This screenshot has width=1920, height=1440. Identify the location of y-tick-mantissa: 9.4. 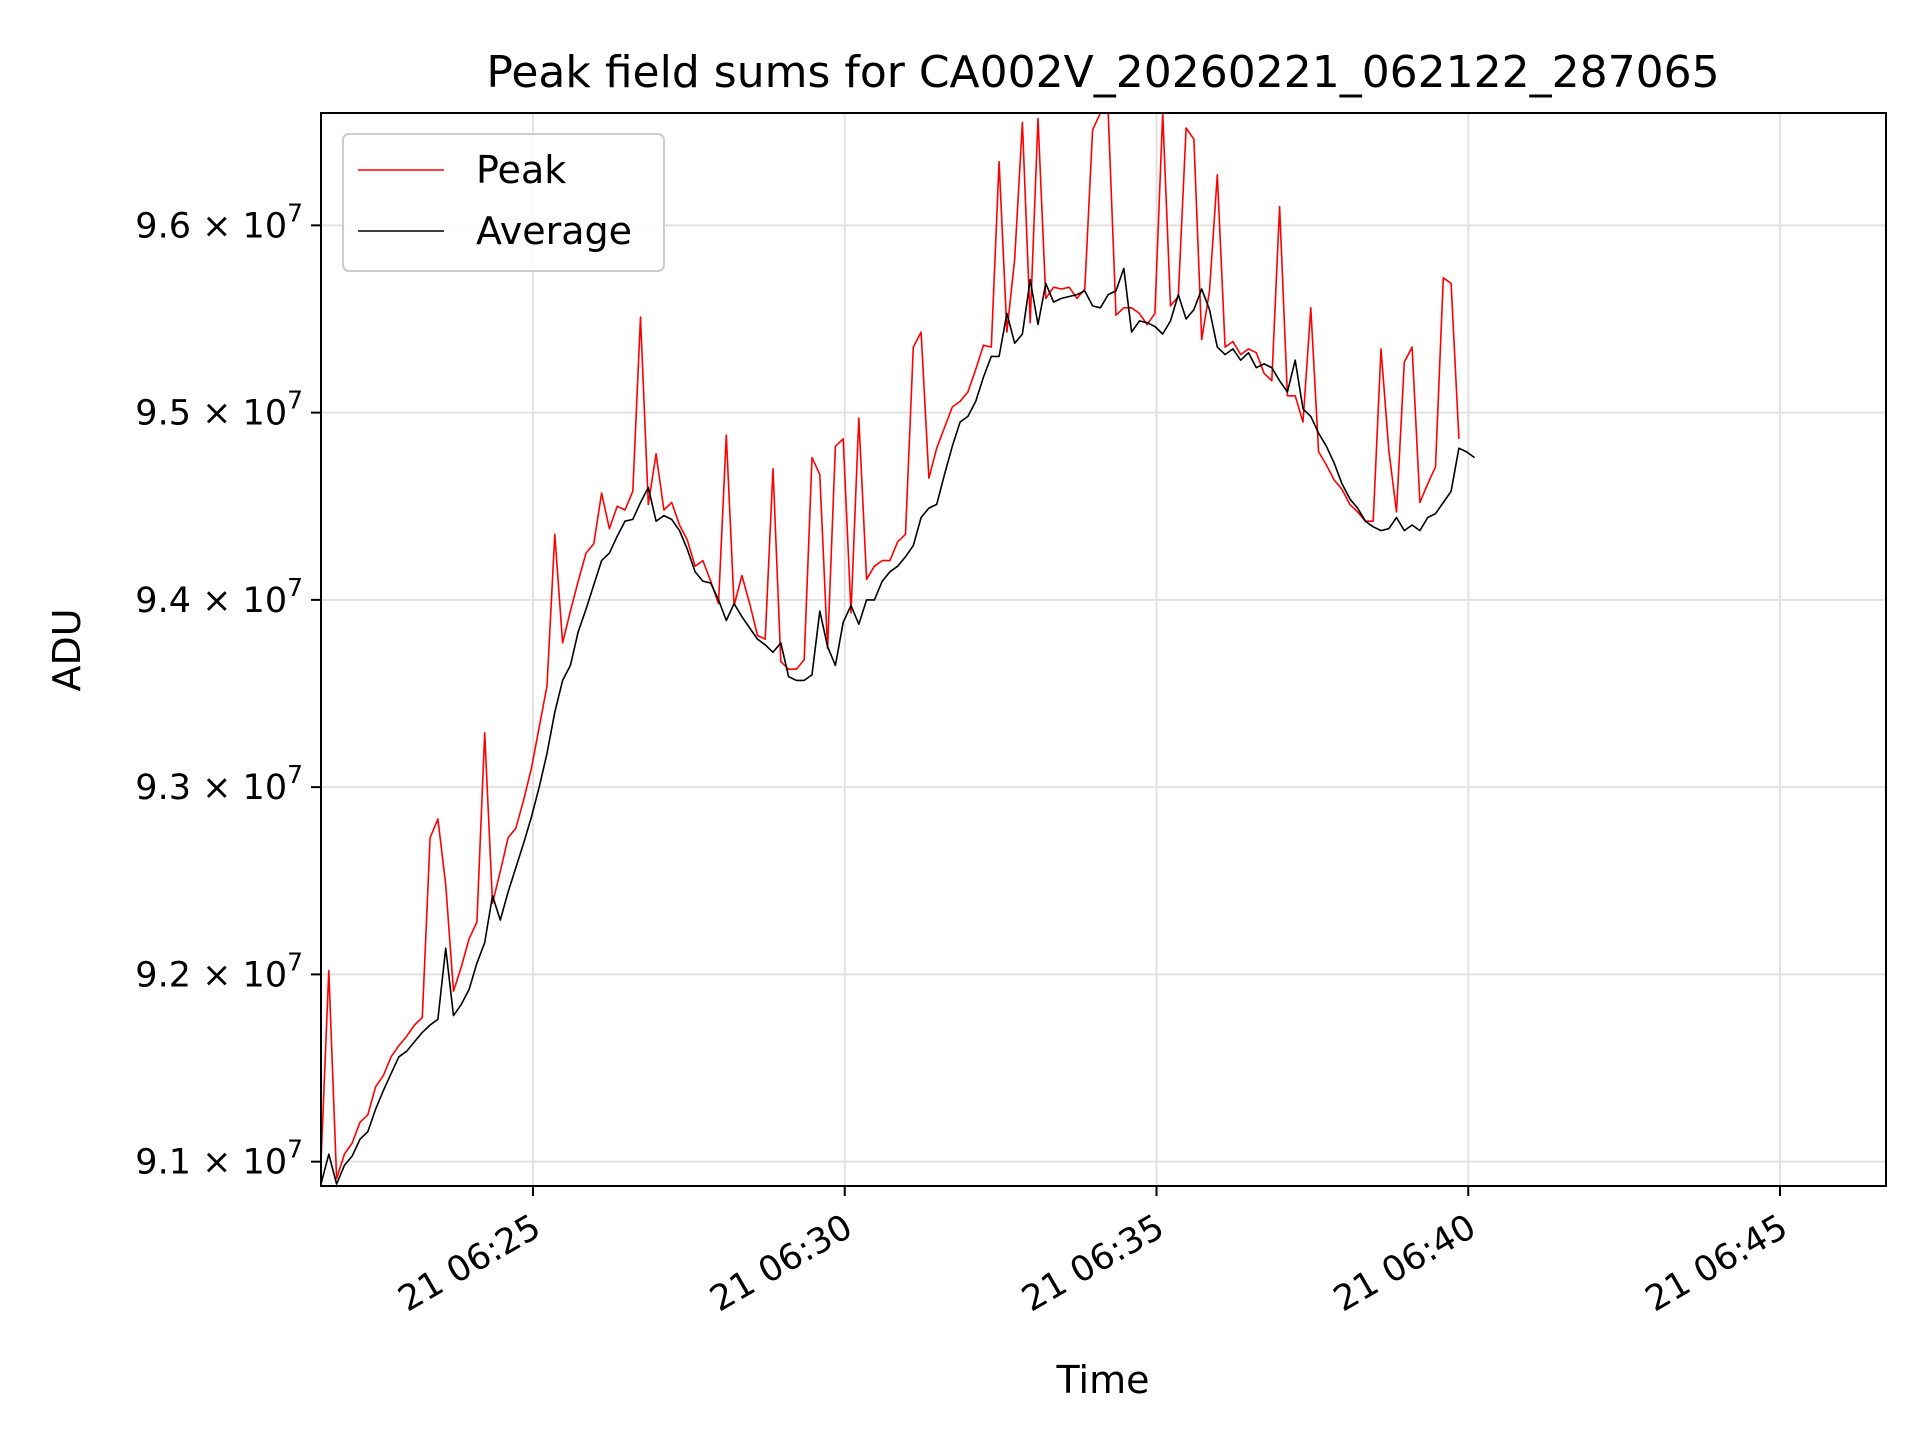
(163, 601).